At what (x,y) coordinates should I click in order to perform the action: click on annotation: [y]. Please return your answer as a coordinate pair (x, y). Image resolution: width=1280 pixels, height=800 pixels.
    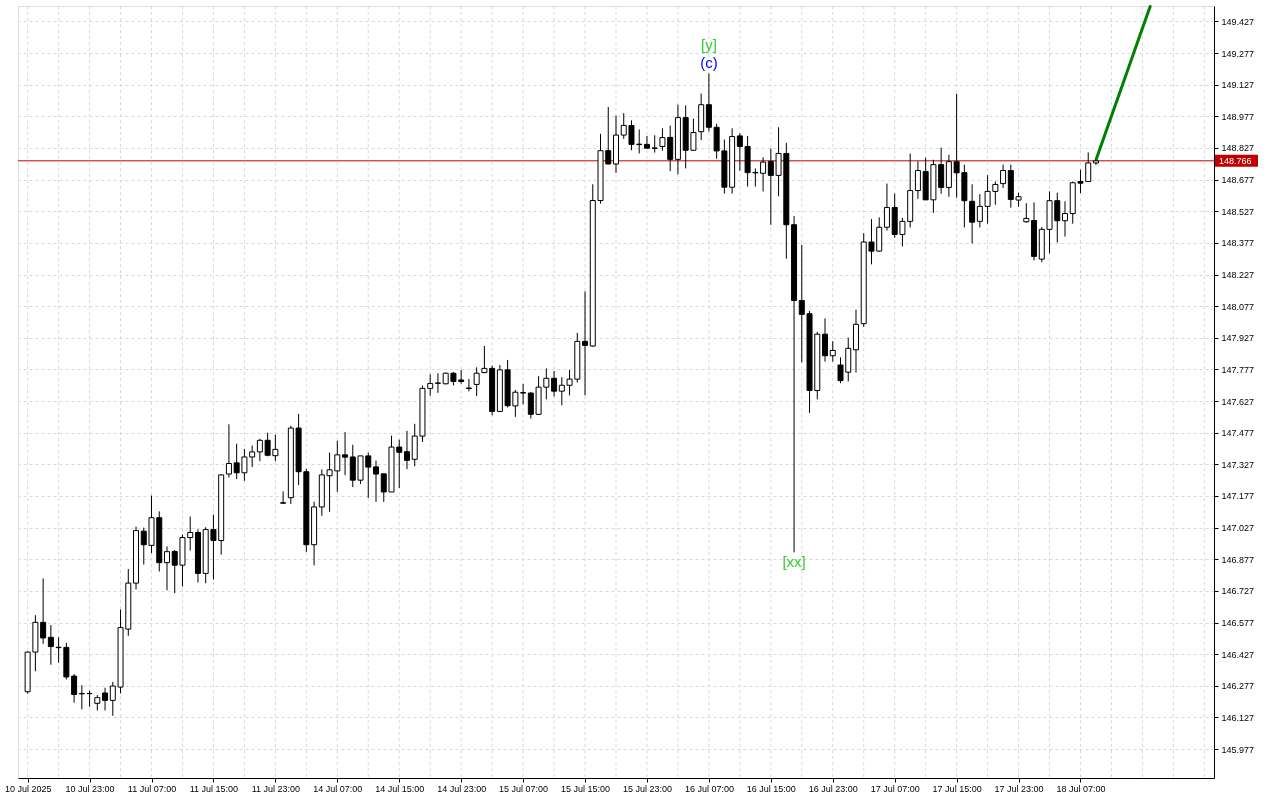
    Looking at the image, I should click on (708, 45).